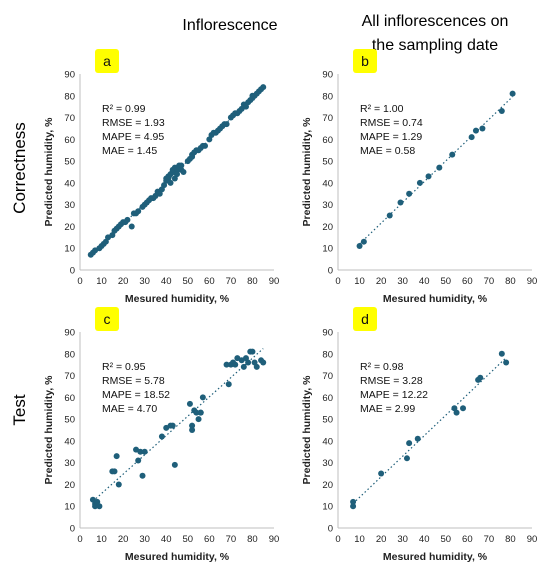 The width and height of the screenshot is (550, 568). Describe the element at coordinates (129, 151) in the screenshot. I see `stat-line: MAE = 1.45` at that location.